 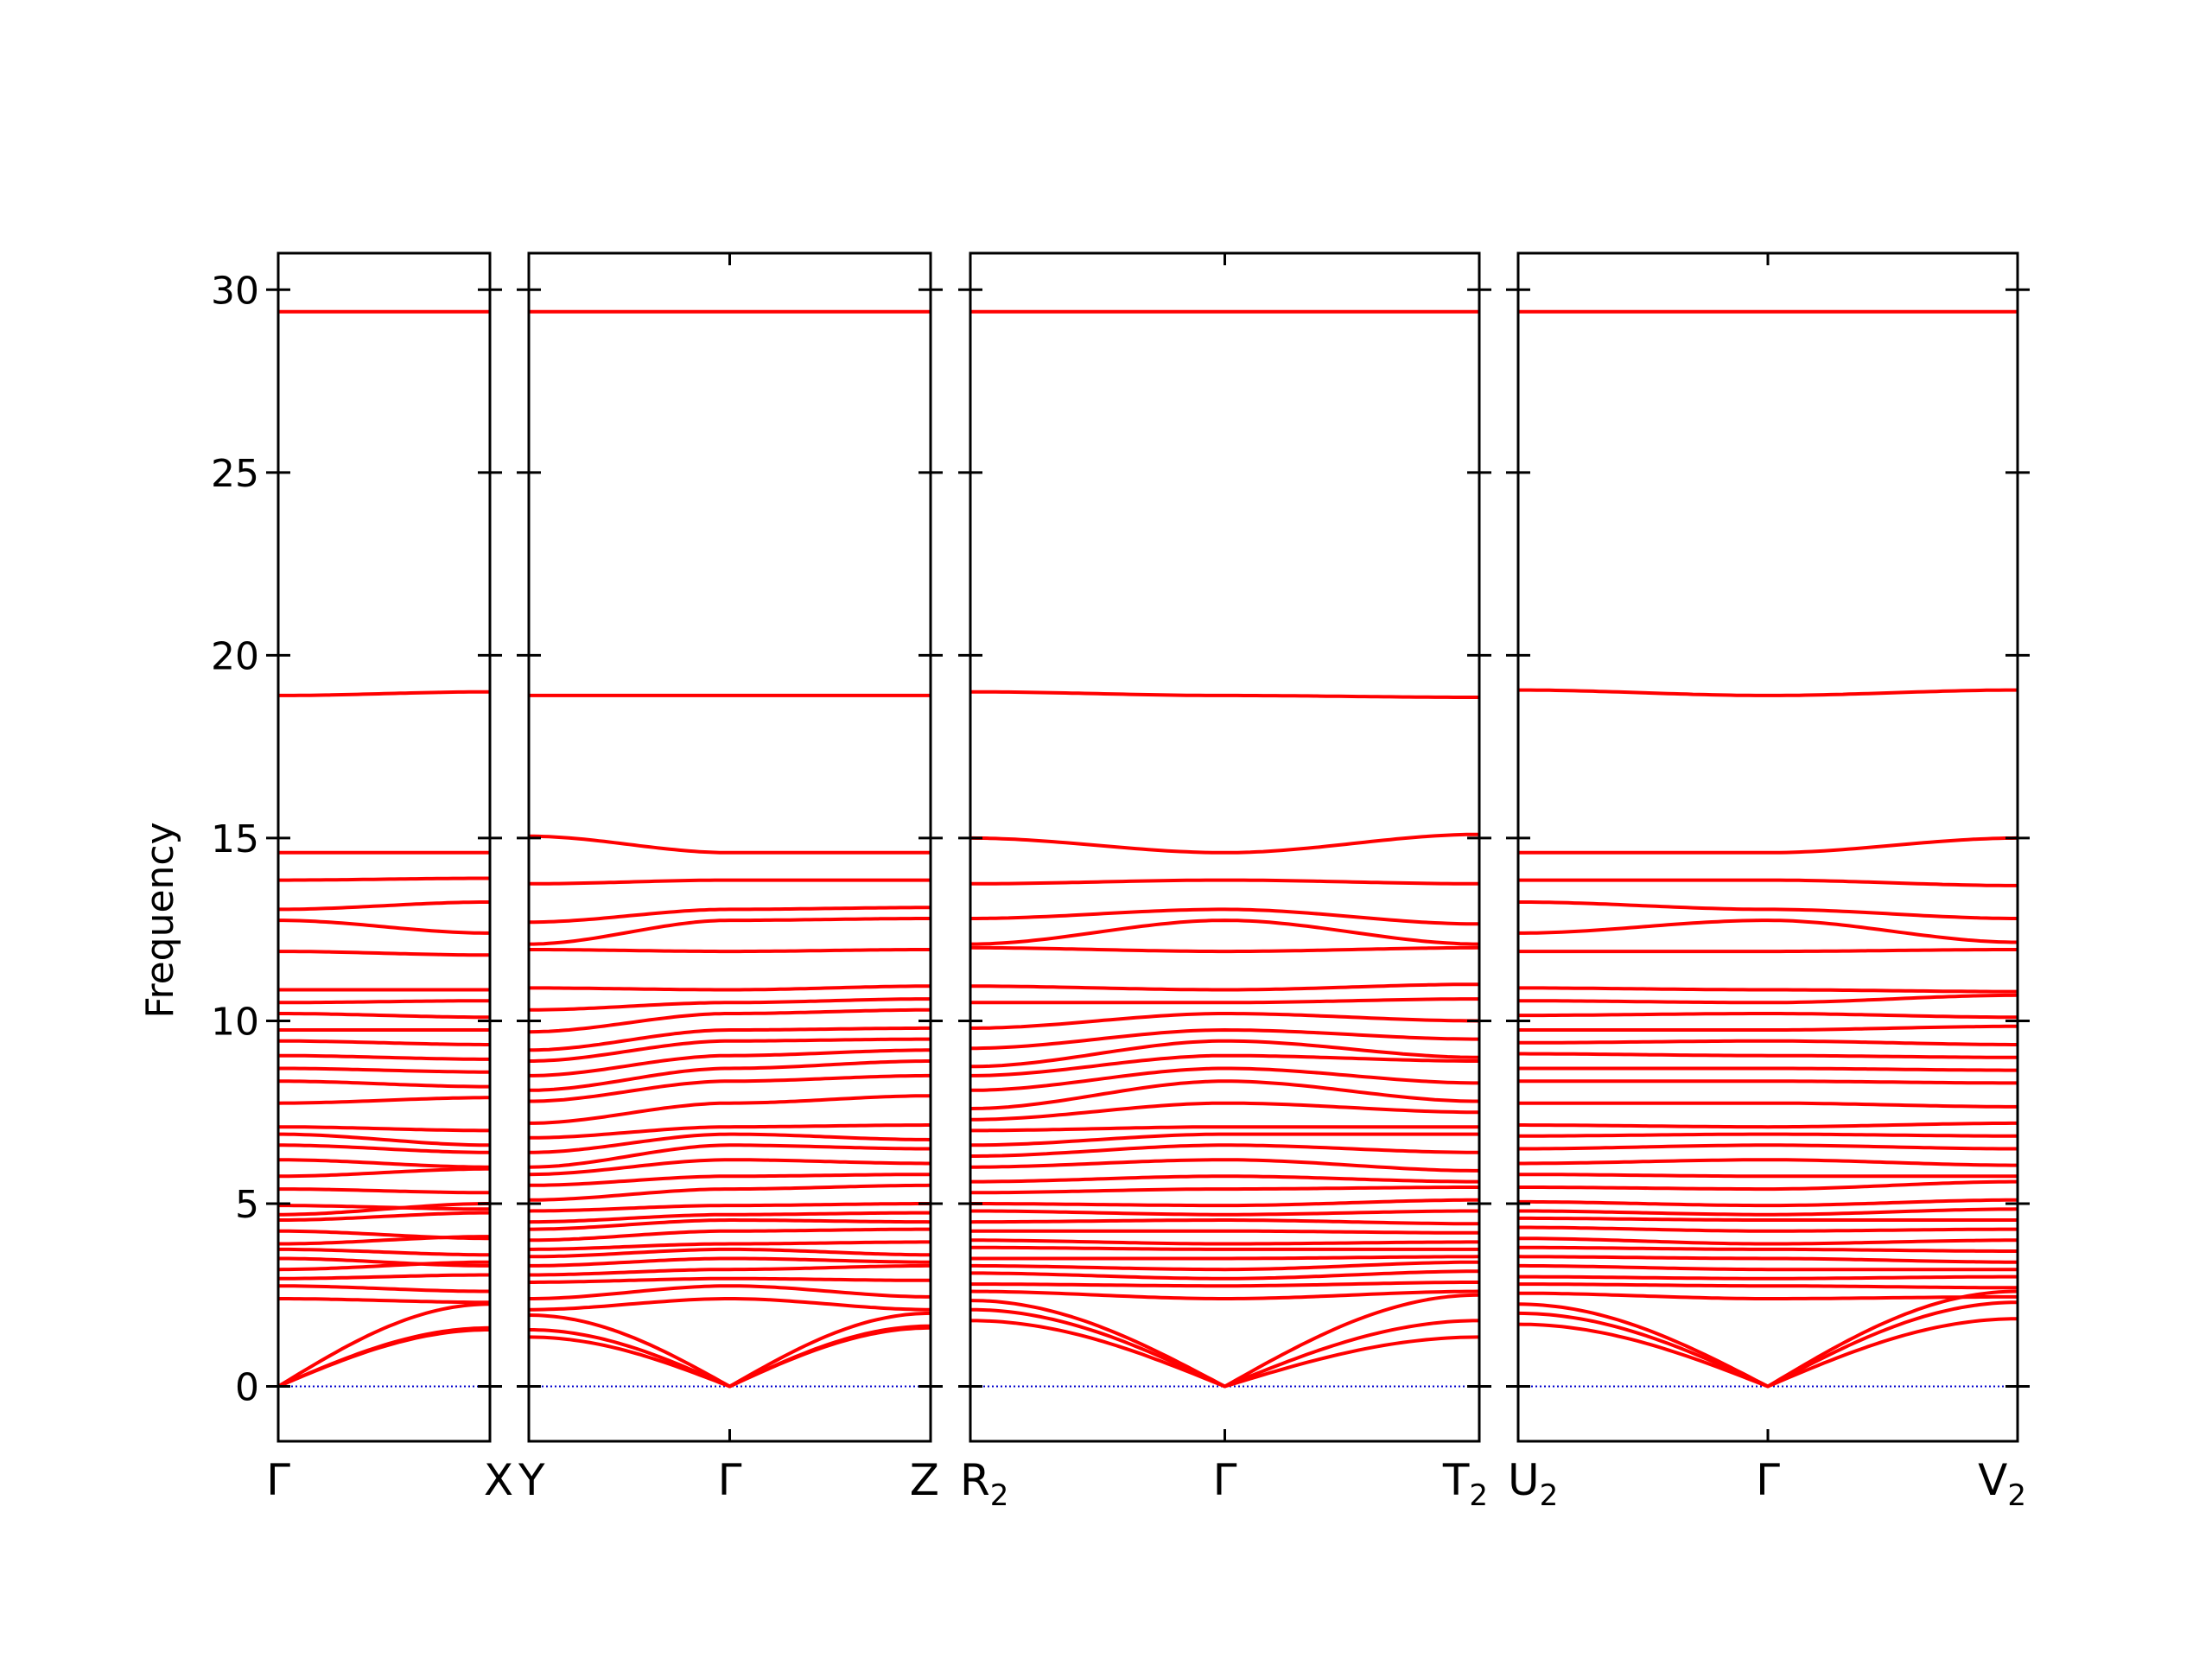 What do you see at coordinates (531, 1480) in the screenshot?
I see `k-point-label: Y` at bounding box center [531, 1480].